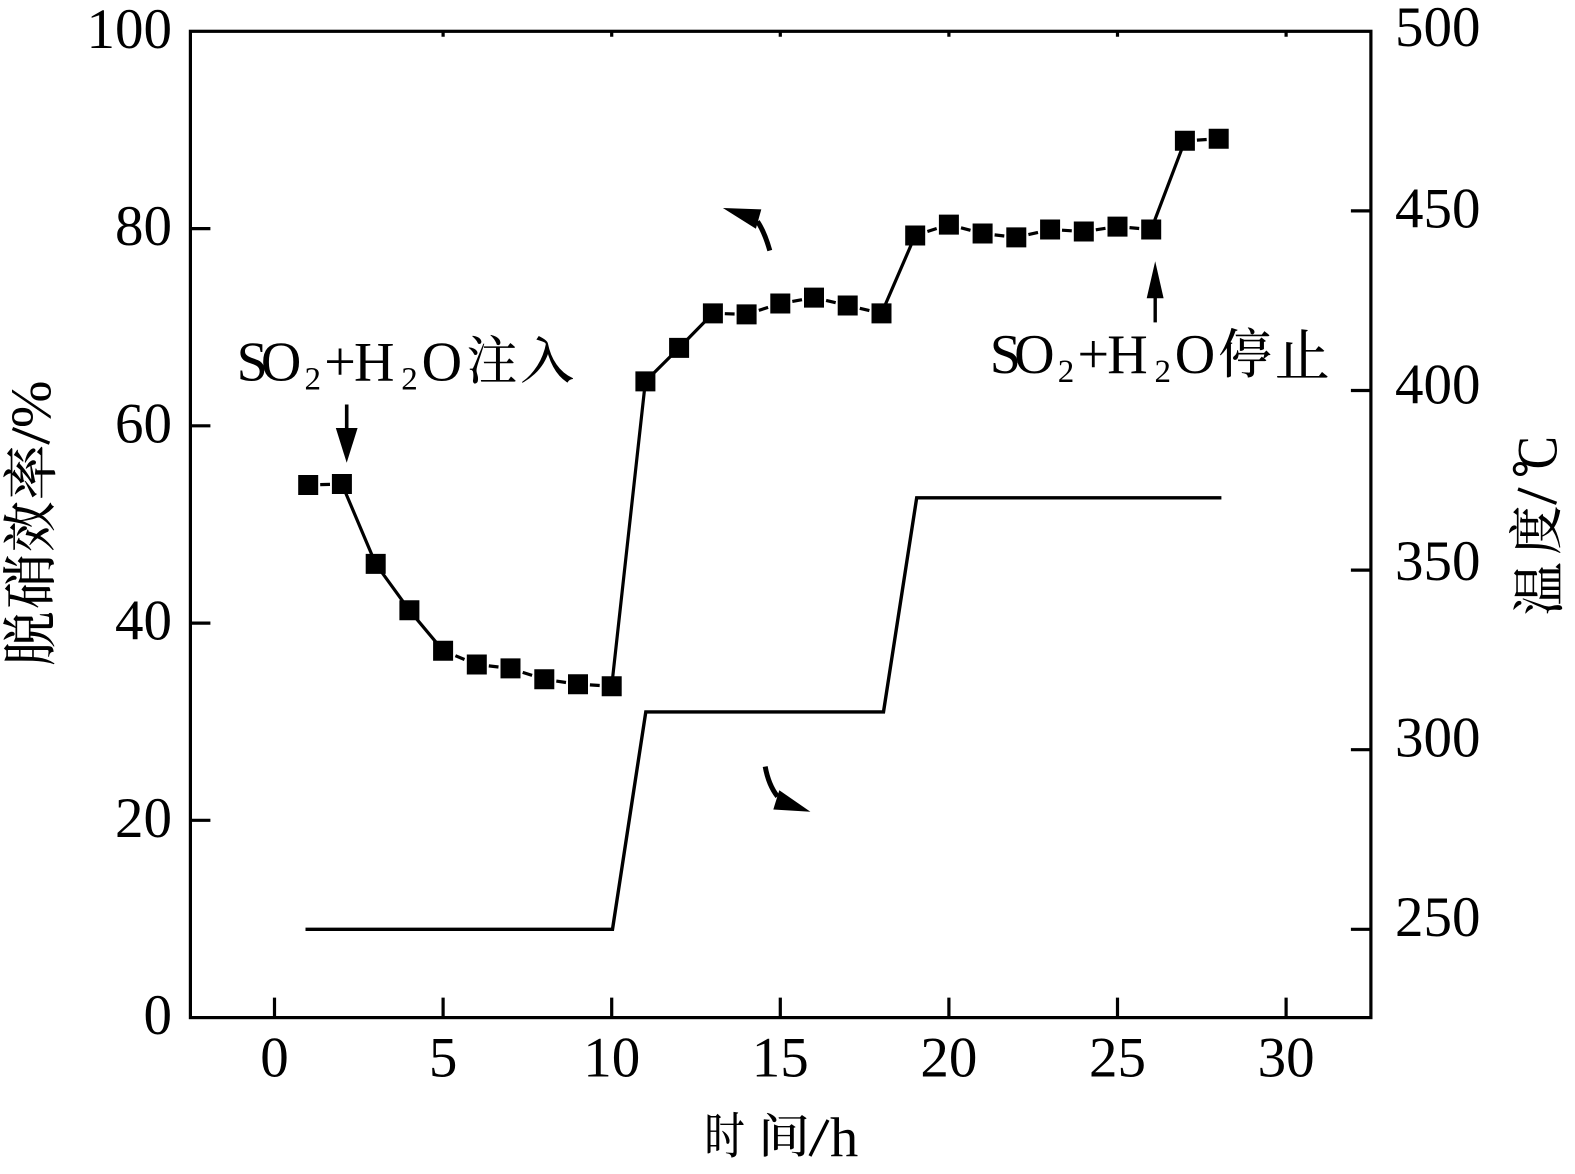  What do you see at coordinates (143, 226) in the screenshot?
I see `svg-text: 80` at bounding box center [143, 226].